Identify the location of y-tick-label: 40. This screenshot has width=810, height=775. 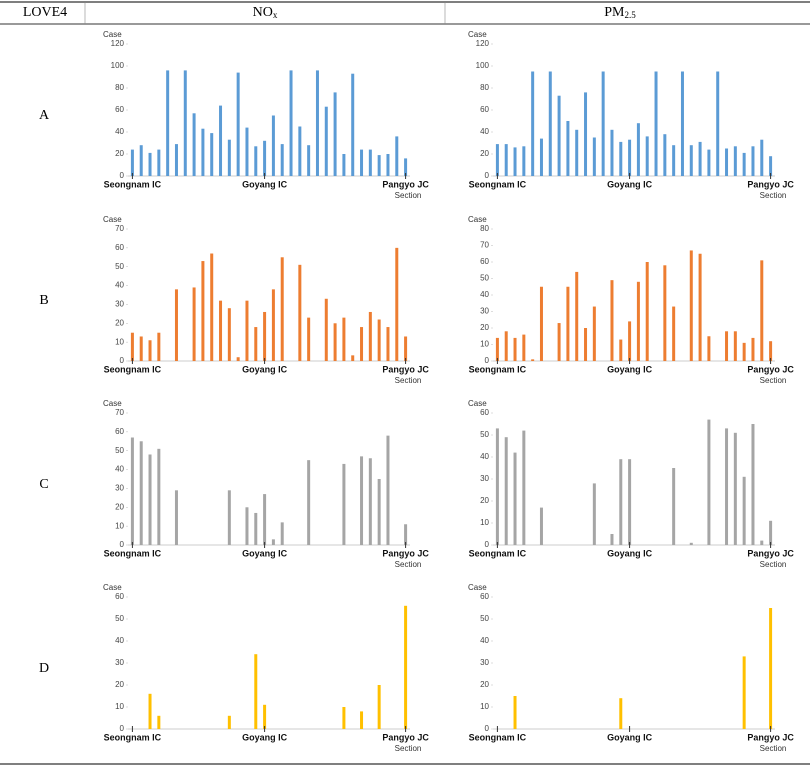
(119, 469).